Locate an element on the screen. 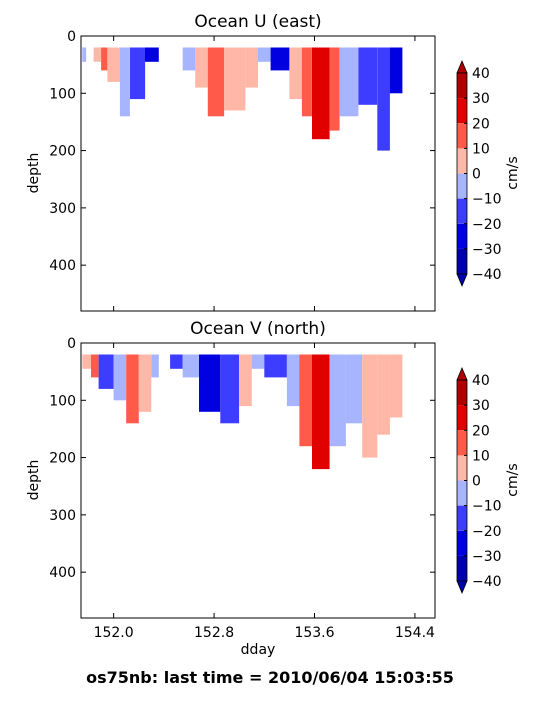 The image size is (540, 720). colorbar-tick-label: −40 is located at coordinates (487, 275).